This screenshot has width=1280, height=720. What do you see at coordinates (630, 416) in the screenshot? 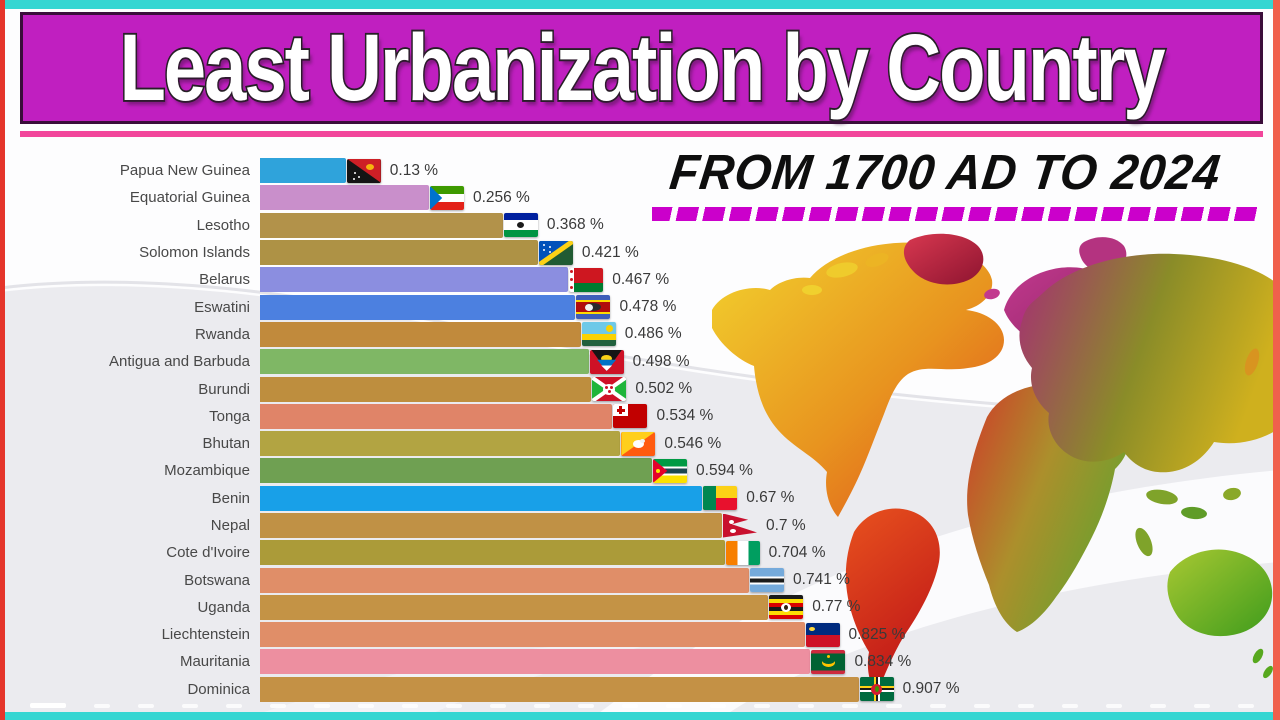
I see `tonga-flag` at bounding box center [630, 416].